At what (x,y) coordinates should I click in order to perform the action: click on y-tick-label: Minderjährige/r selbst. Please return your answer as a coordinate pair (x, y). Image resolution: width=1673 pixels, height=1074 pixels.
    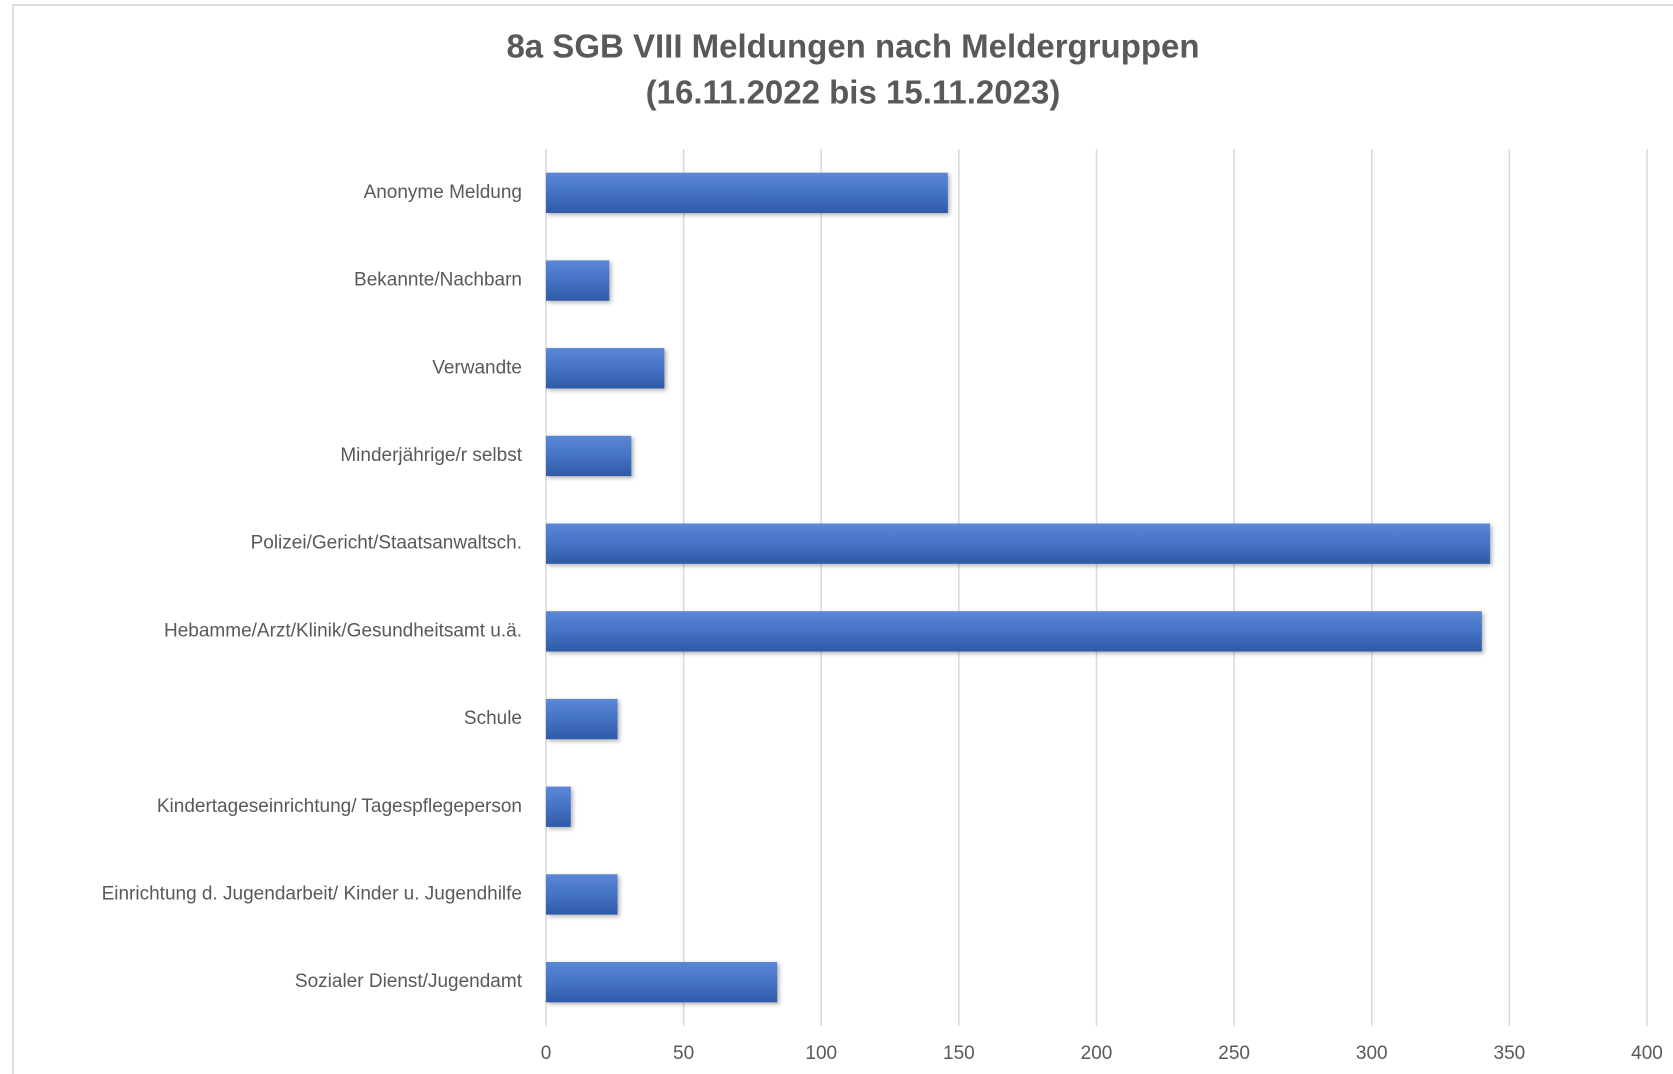
    Looking at the image, I should click on (431, 455).